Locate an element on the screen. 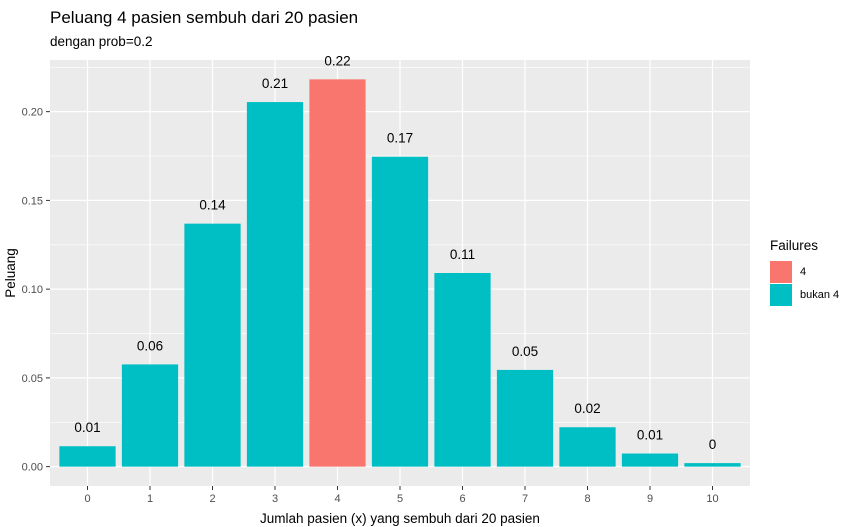 This screenshot has height=527, width=854. x-tick-label: 7 is located at coordinates (525, 499).